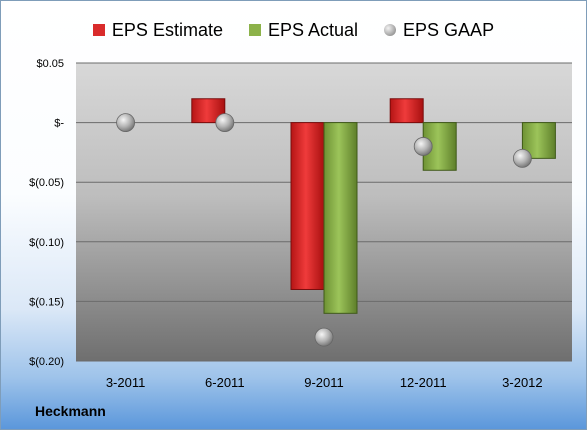 The height and width of the screenshot is (430, 587). What do you see at coordinates (324, 382) in the screenshot?
I see `x-tick-label: 9-2011` at bounding box center [324, 382].